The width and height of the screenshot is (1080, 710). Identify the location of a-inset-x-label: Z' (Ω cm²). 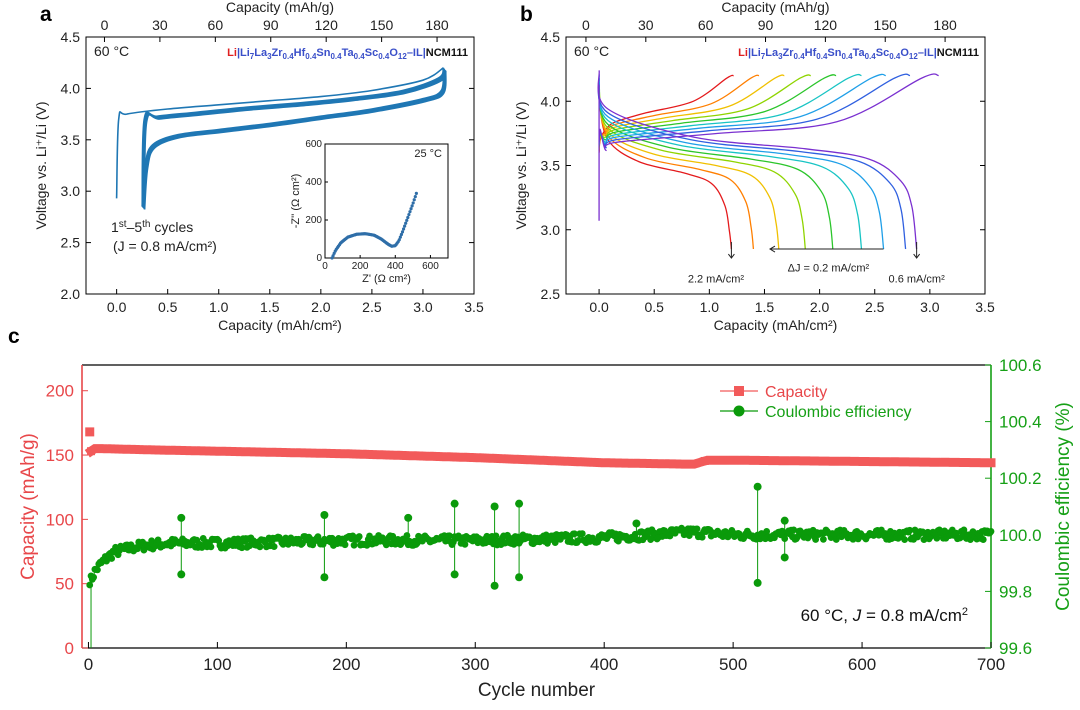
(386, 279).